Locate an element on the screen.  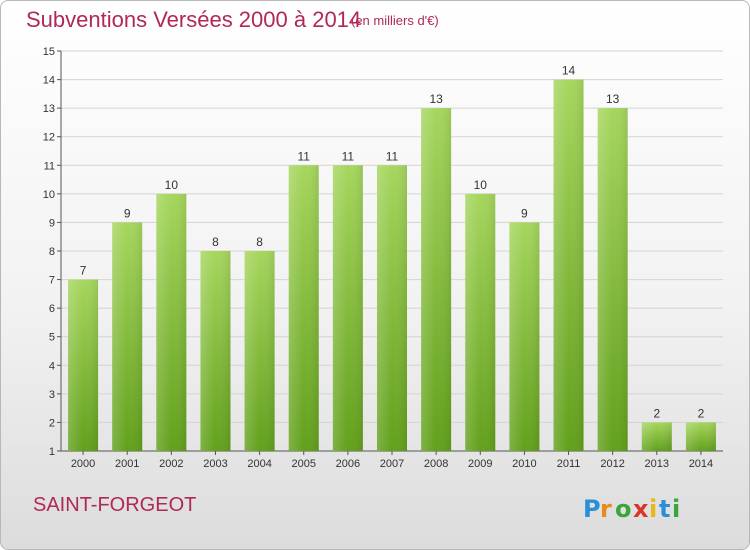
place-name: SAINT-FORGEOT is located at coordinates (115, 505).